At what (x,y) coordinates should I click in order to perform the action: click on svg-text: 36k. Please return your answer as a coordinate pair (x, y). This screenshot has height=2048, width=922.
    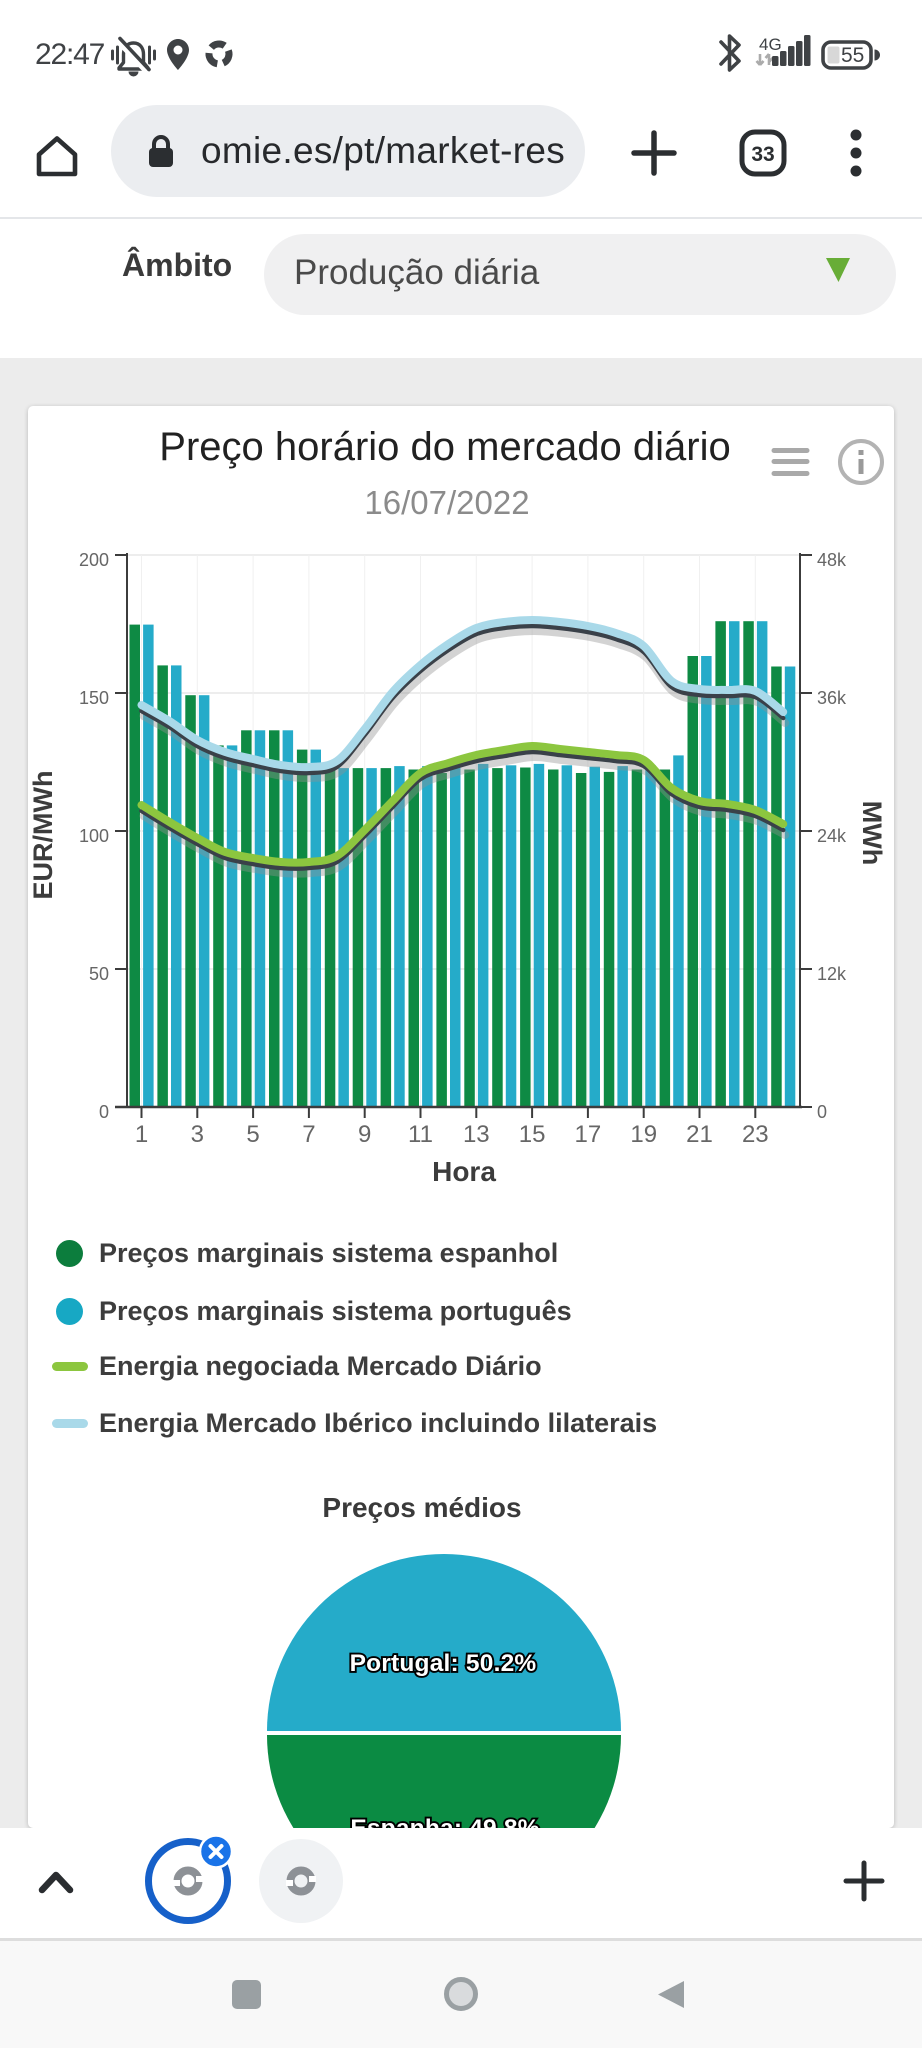
    Looking at the image, I should click on (832, 698).